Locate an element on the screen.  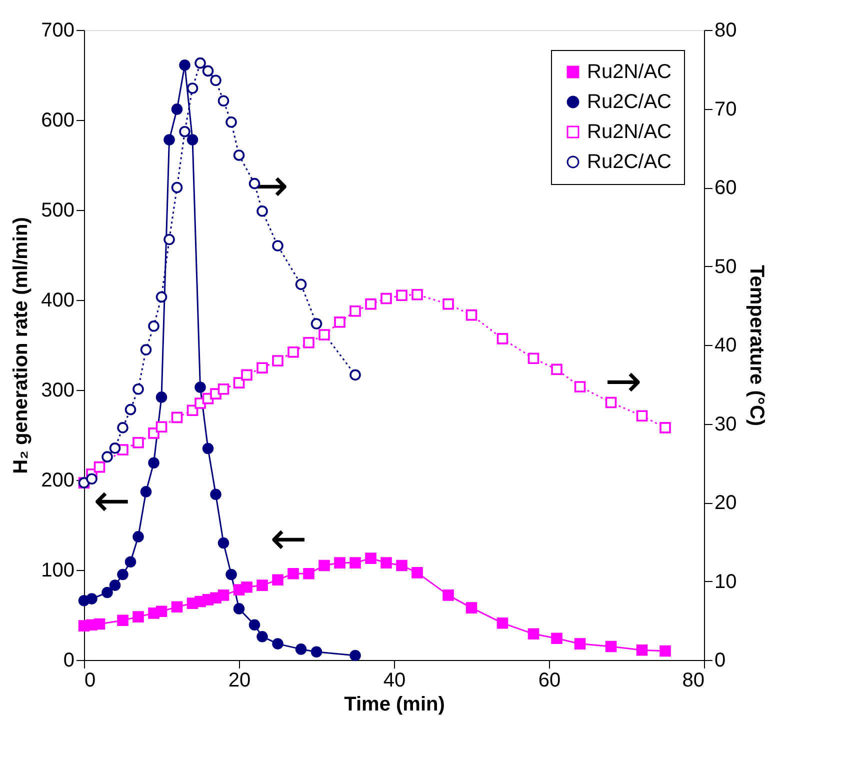
y2-tick-label: 20 is located at coordinates (725, 503).